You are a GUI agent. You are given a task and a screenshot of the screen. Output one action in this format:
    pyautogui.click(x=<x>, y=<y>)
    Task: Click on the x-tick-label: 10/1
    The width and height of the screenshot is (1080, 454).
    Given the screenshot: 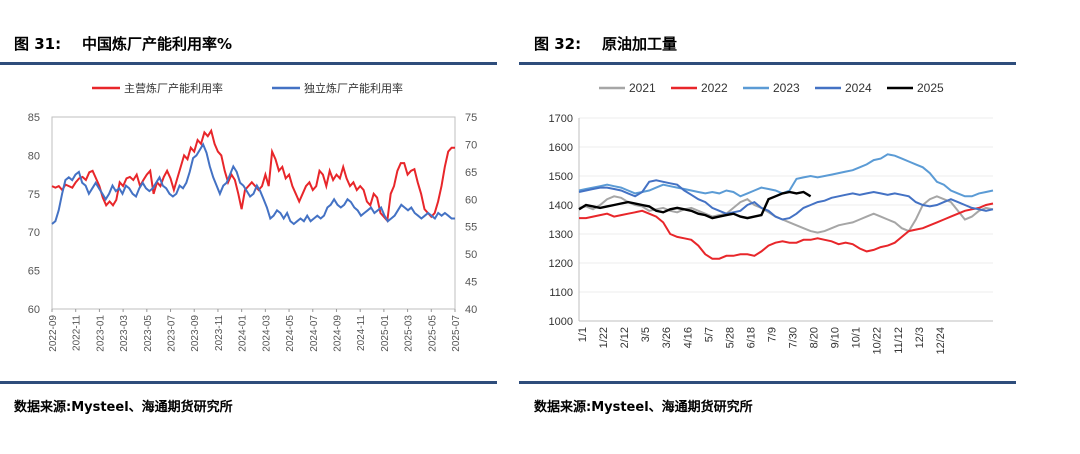 What is the action you would take?
    pyautogui.click(x=857, y=337)
    